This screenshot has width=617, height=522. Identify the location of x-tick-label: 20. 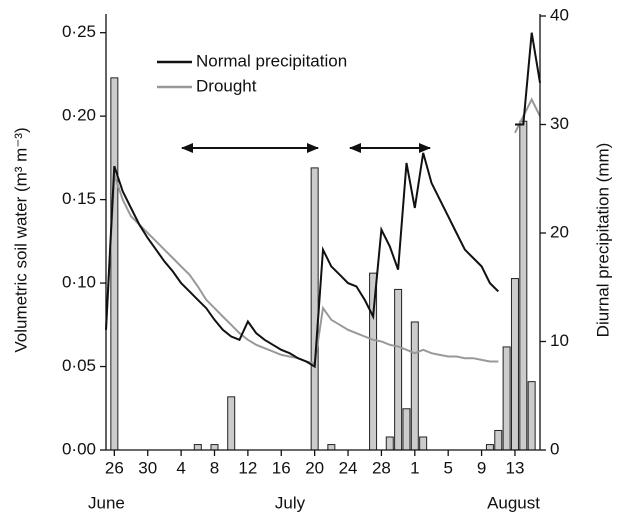
(314, 467).